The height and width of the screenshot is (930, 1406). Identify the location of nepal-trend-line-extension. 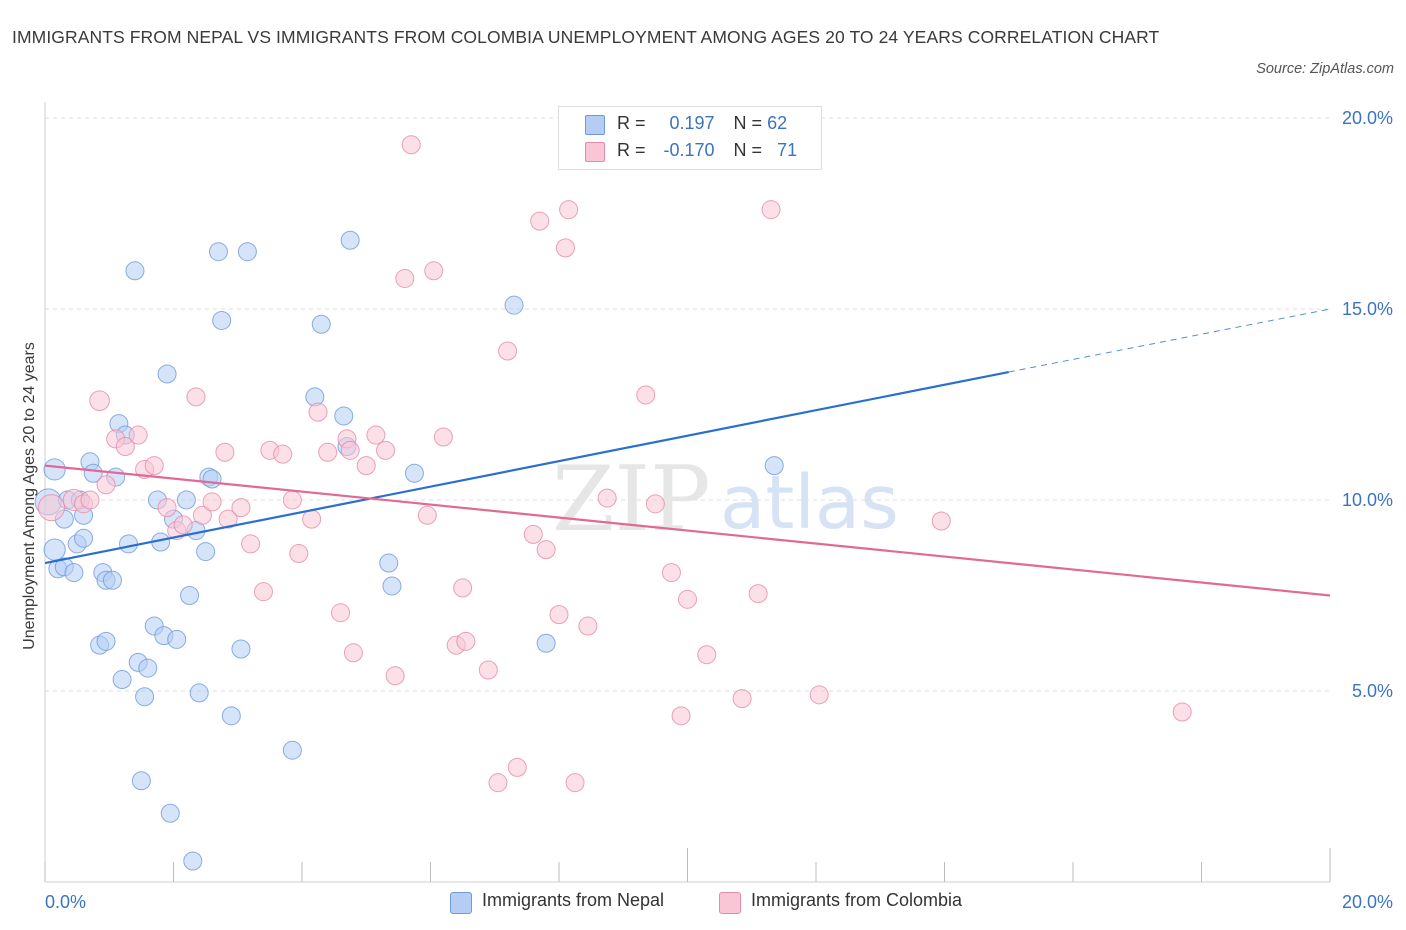
(1169, 340).